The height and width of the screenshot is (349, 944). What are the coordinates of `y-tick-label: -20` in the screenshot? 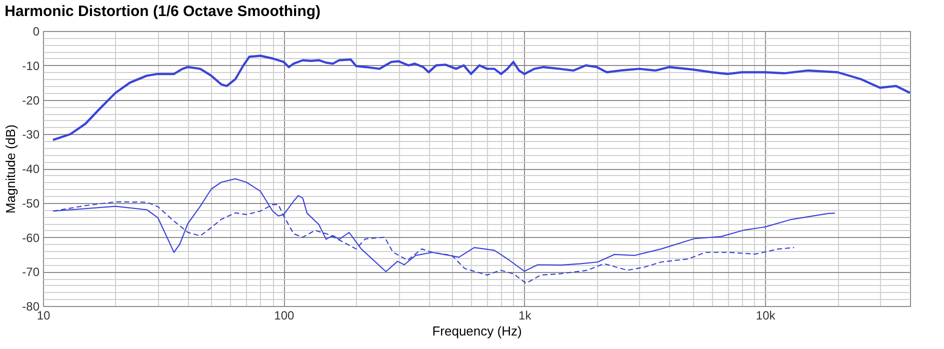 It's located at (31, 100).